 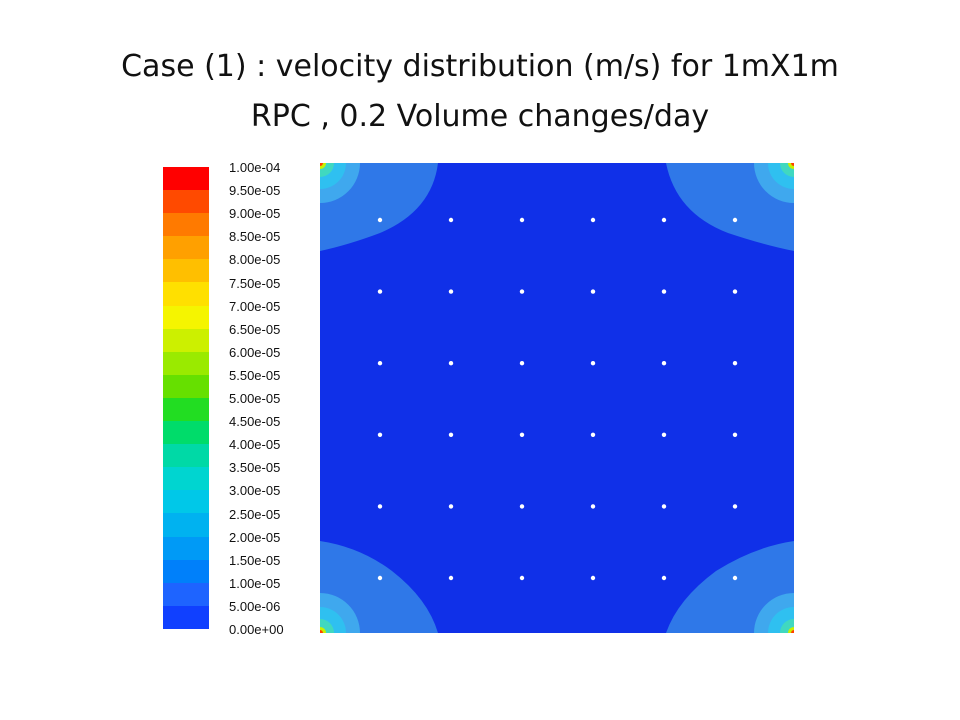 What do you see at coordinates (255, 398) in the screenshot?
I see `legend-tick-label: 5.00e-05` at bounding box center [255, 398].